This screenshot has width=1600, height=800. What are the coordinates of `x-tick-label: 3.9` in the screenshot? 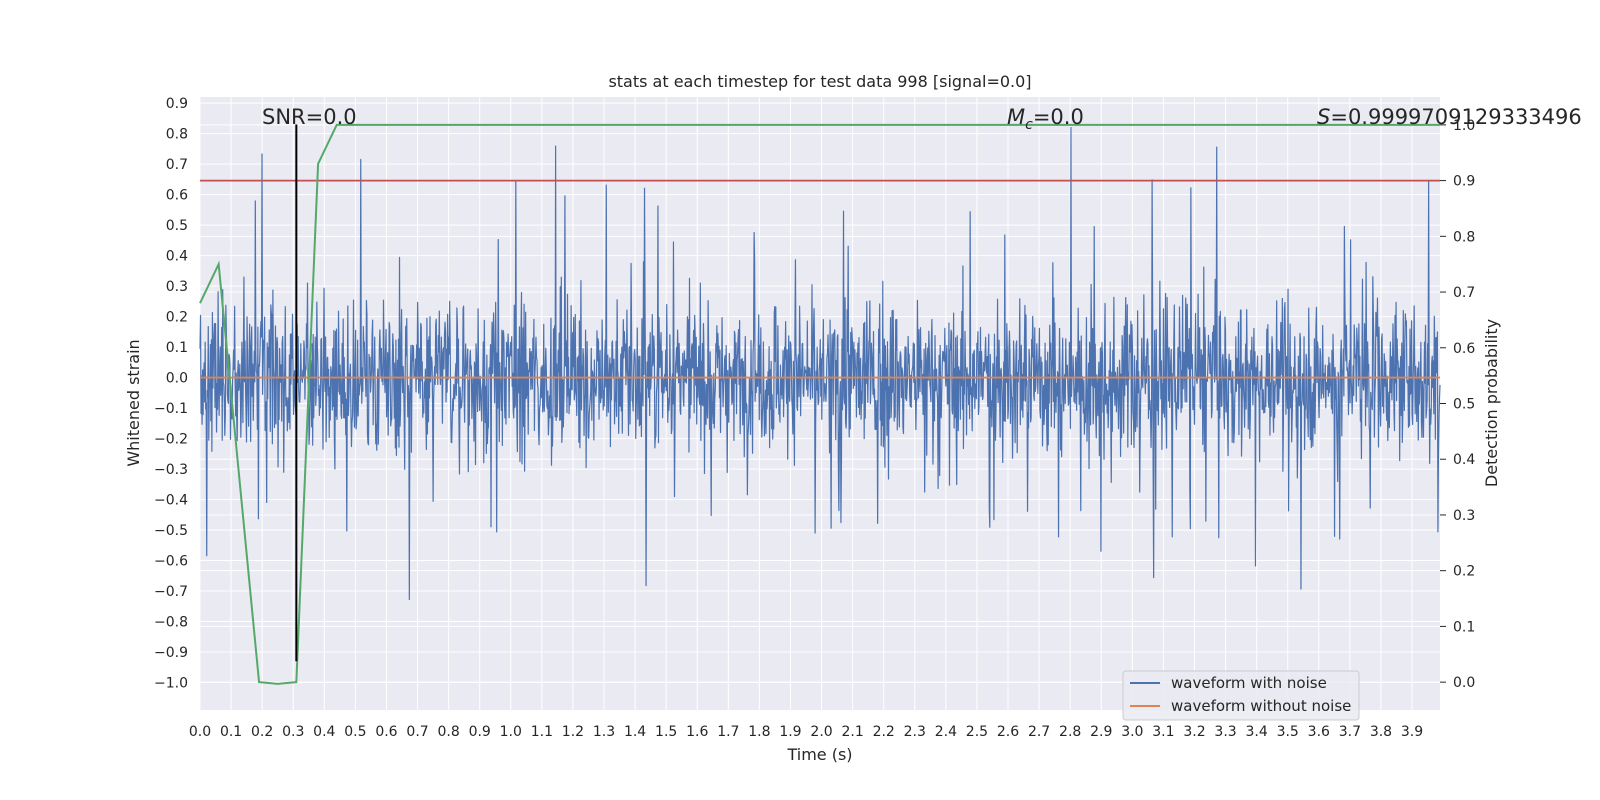 It's located at (1412, 732).